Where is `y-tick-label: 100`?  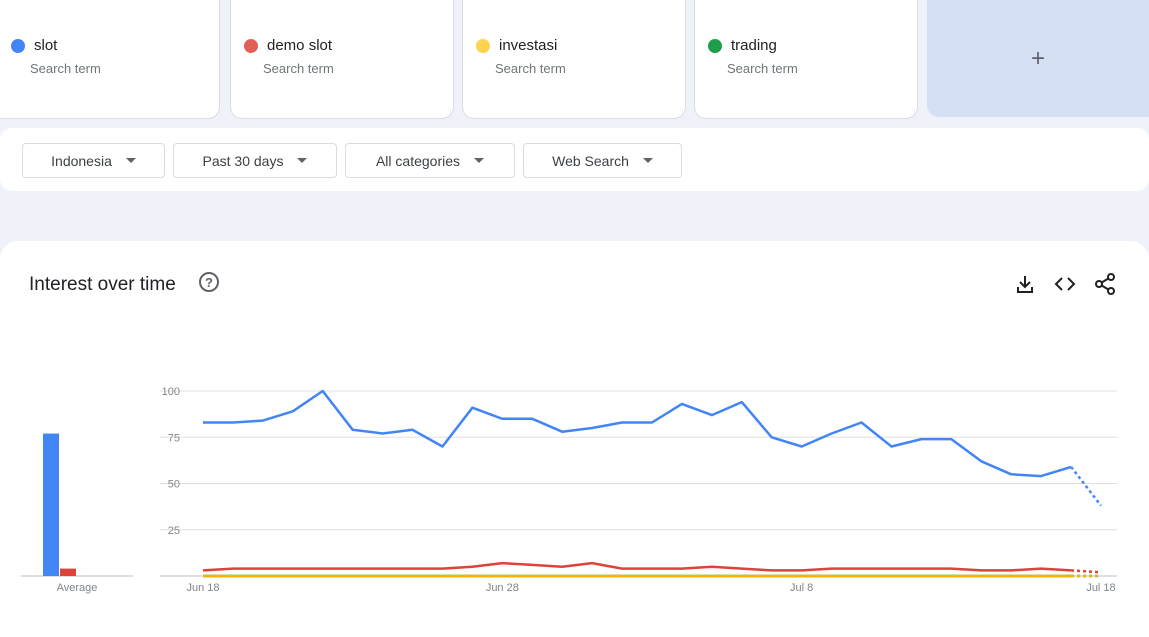 y-tick-label: 100 is located at coordinates (171, 392).